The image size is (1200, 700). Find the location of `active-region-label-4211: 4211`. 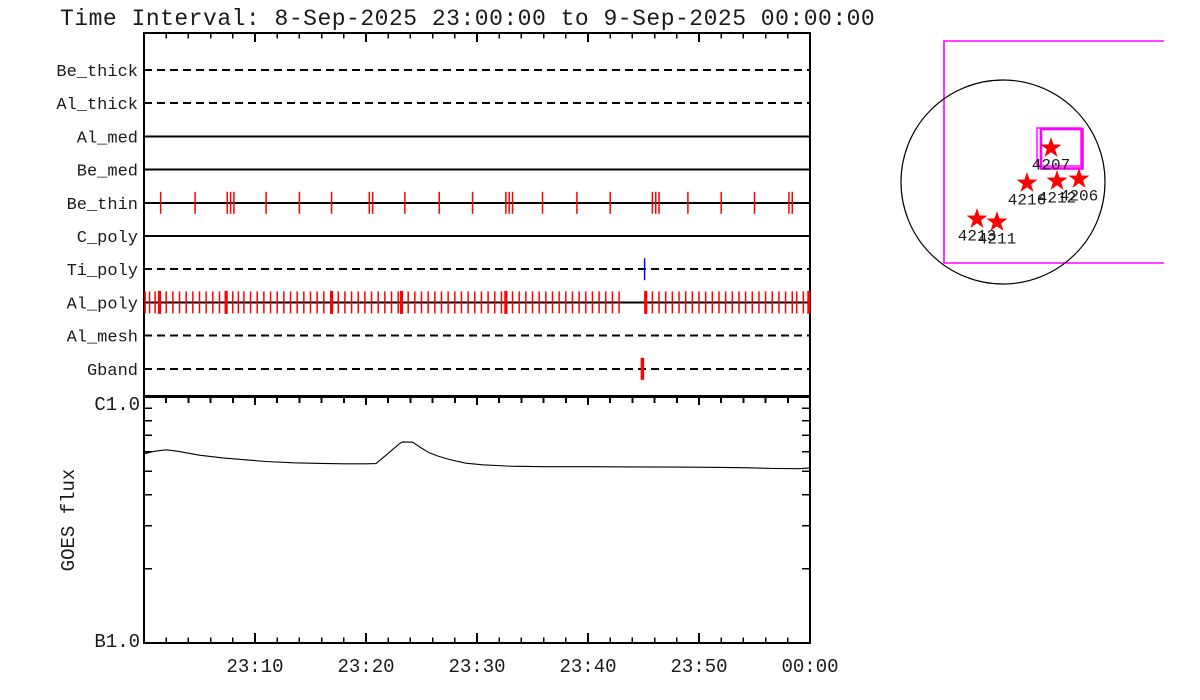

active-region-label-4211: 4211 is located at coordinates (997, 240).